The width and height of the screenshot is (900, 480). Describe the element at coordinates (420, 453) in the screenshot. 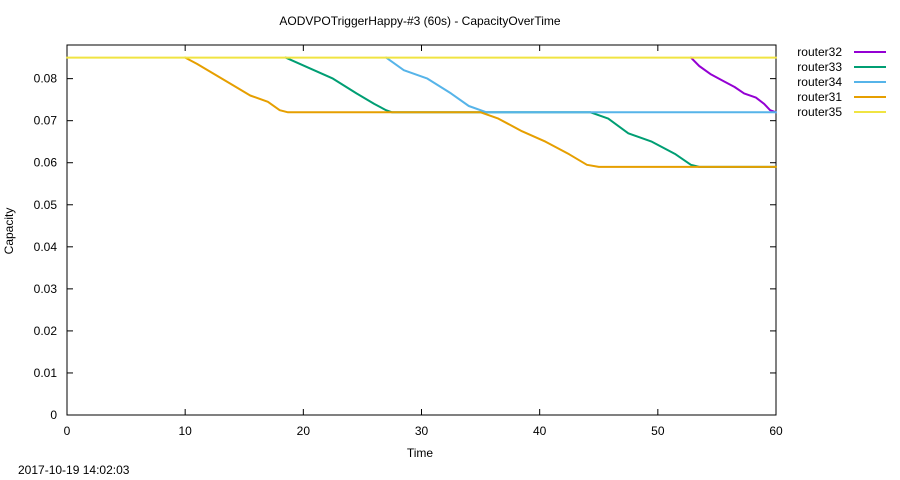

I see `x-axis-label: Time` at that location.